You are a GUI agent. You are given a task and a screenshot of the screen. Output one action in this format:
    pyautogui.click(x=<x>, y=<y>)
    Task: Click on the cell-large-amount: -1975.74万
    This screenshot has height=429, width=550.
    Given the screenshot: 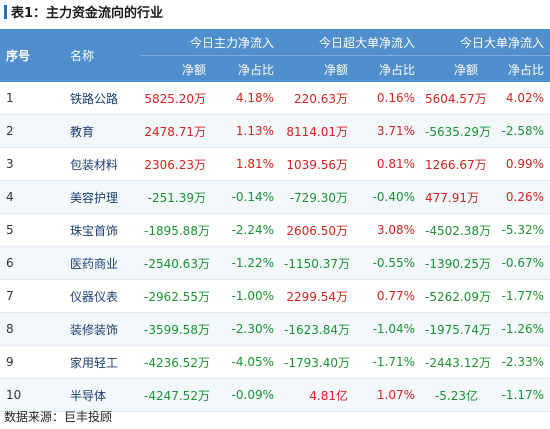 What is the action you would take?
    pyautogui.click(x=456, y=329)
    